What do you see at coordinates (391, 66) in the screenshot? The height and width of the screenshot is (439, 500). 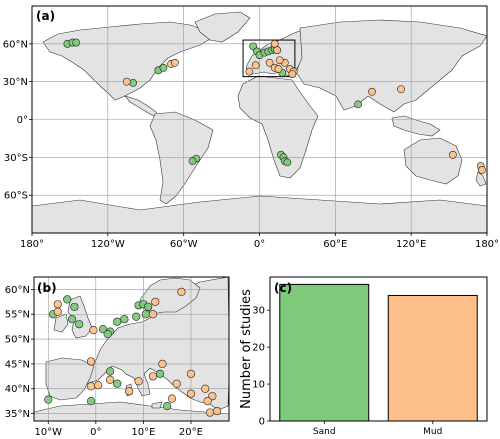 I see `asia-land` at bounding box center [391, 66].